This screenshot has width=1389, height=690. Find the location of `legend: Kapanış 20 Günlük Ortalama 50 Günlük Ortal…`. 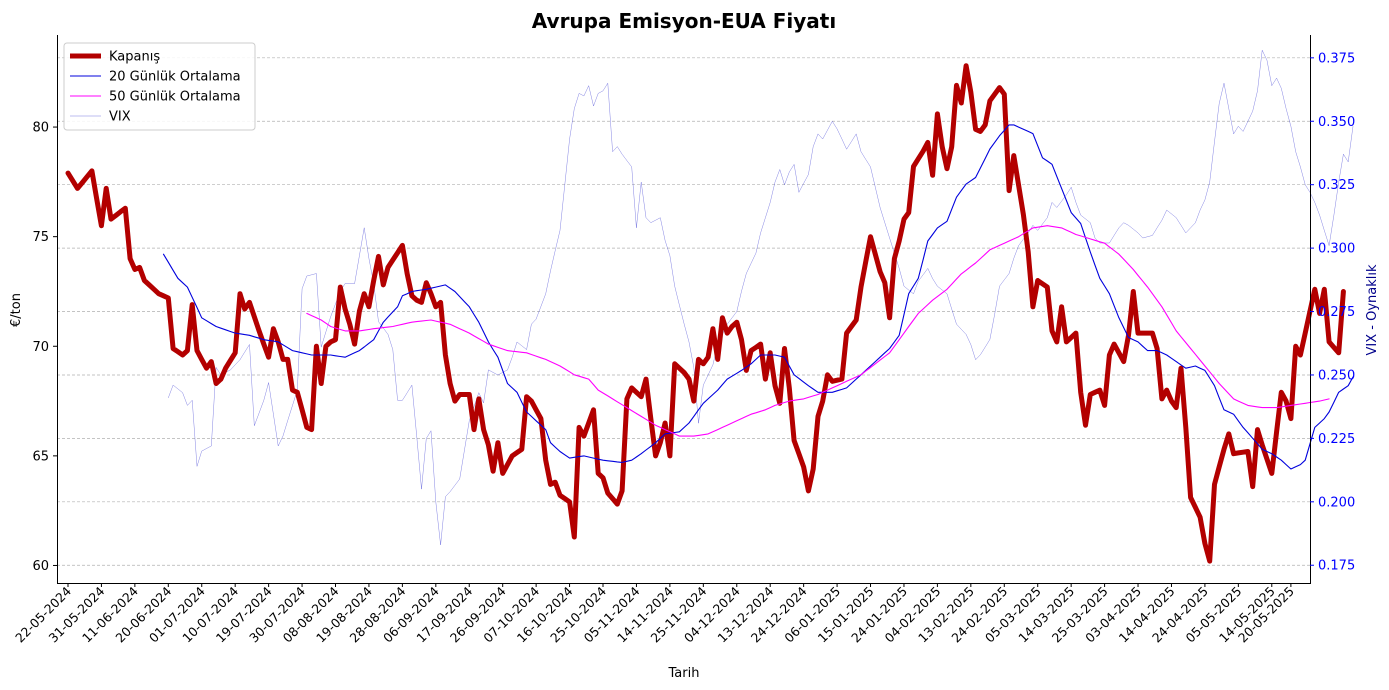

legend: Kapanış 20 Günlük Ortalama 50 Günlük Ortal… is located at coordinates (159, 86).